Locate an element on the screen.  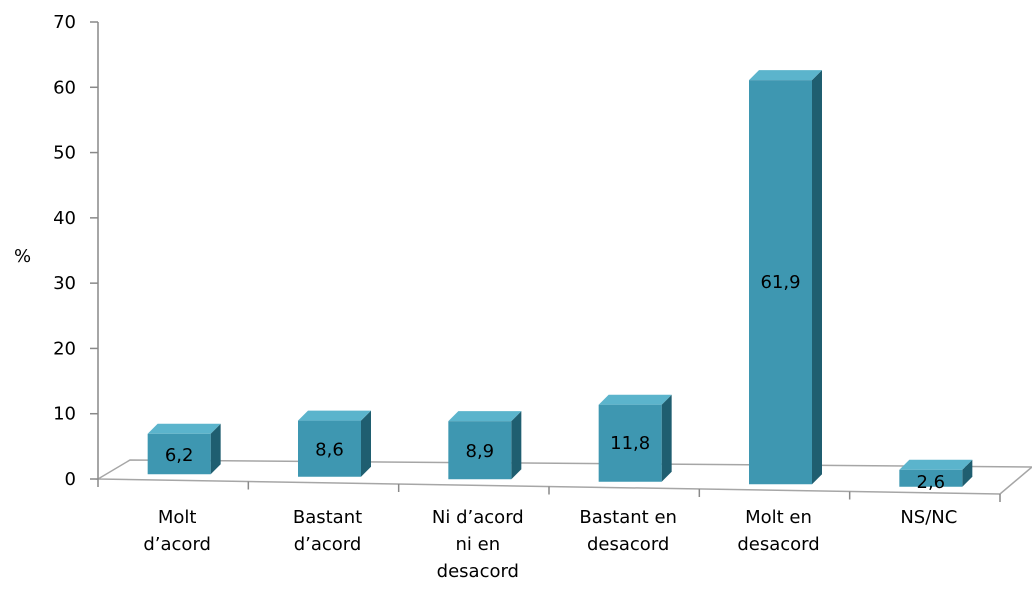
y-tick-label: 0 is located at coordinates (70, 479).